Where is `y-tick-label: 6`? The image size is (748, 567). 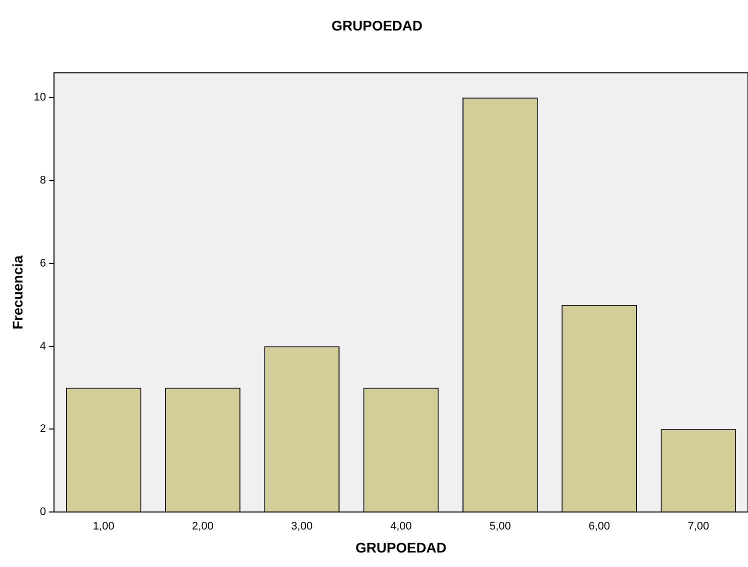
y-tick-label: 6 is located at coordinates (43, 263).